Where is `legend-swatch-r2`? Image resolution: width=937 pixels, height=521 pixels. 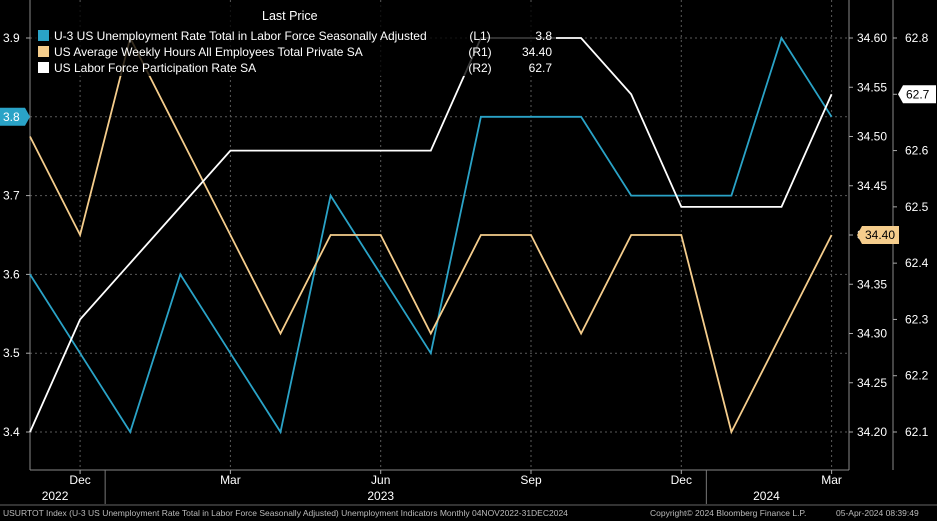
legend-swatch-r2 is located at coordinates (43, 67).